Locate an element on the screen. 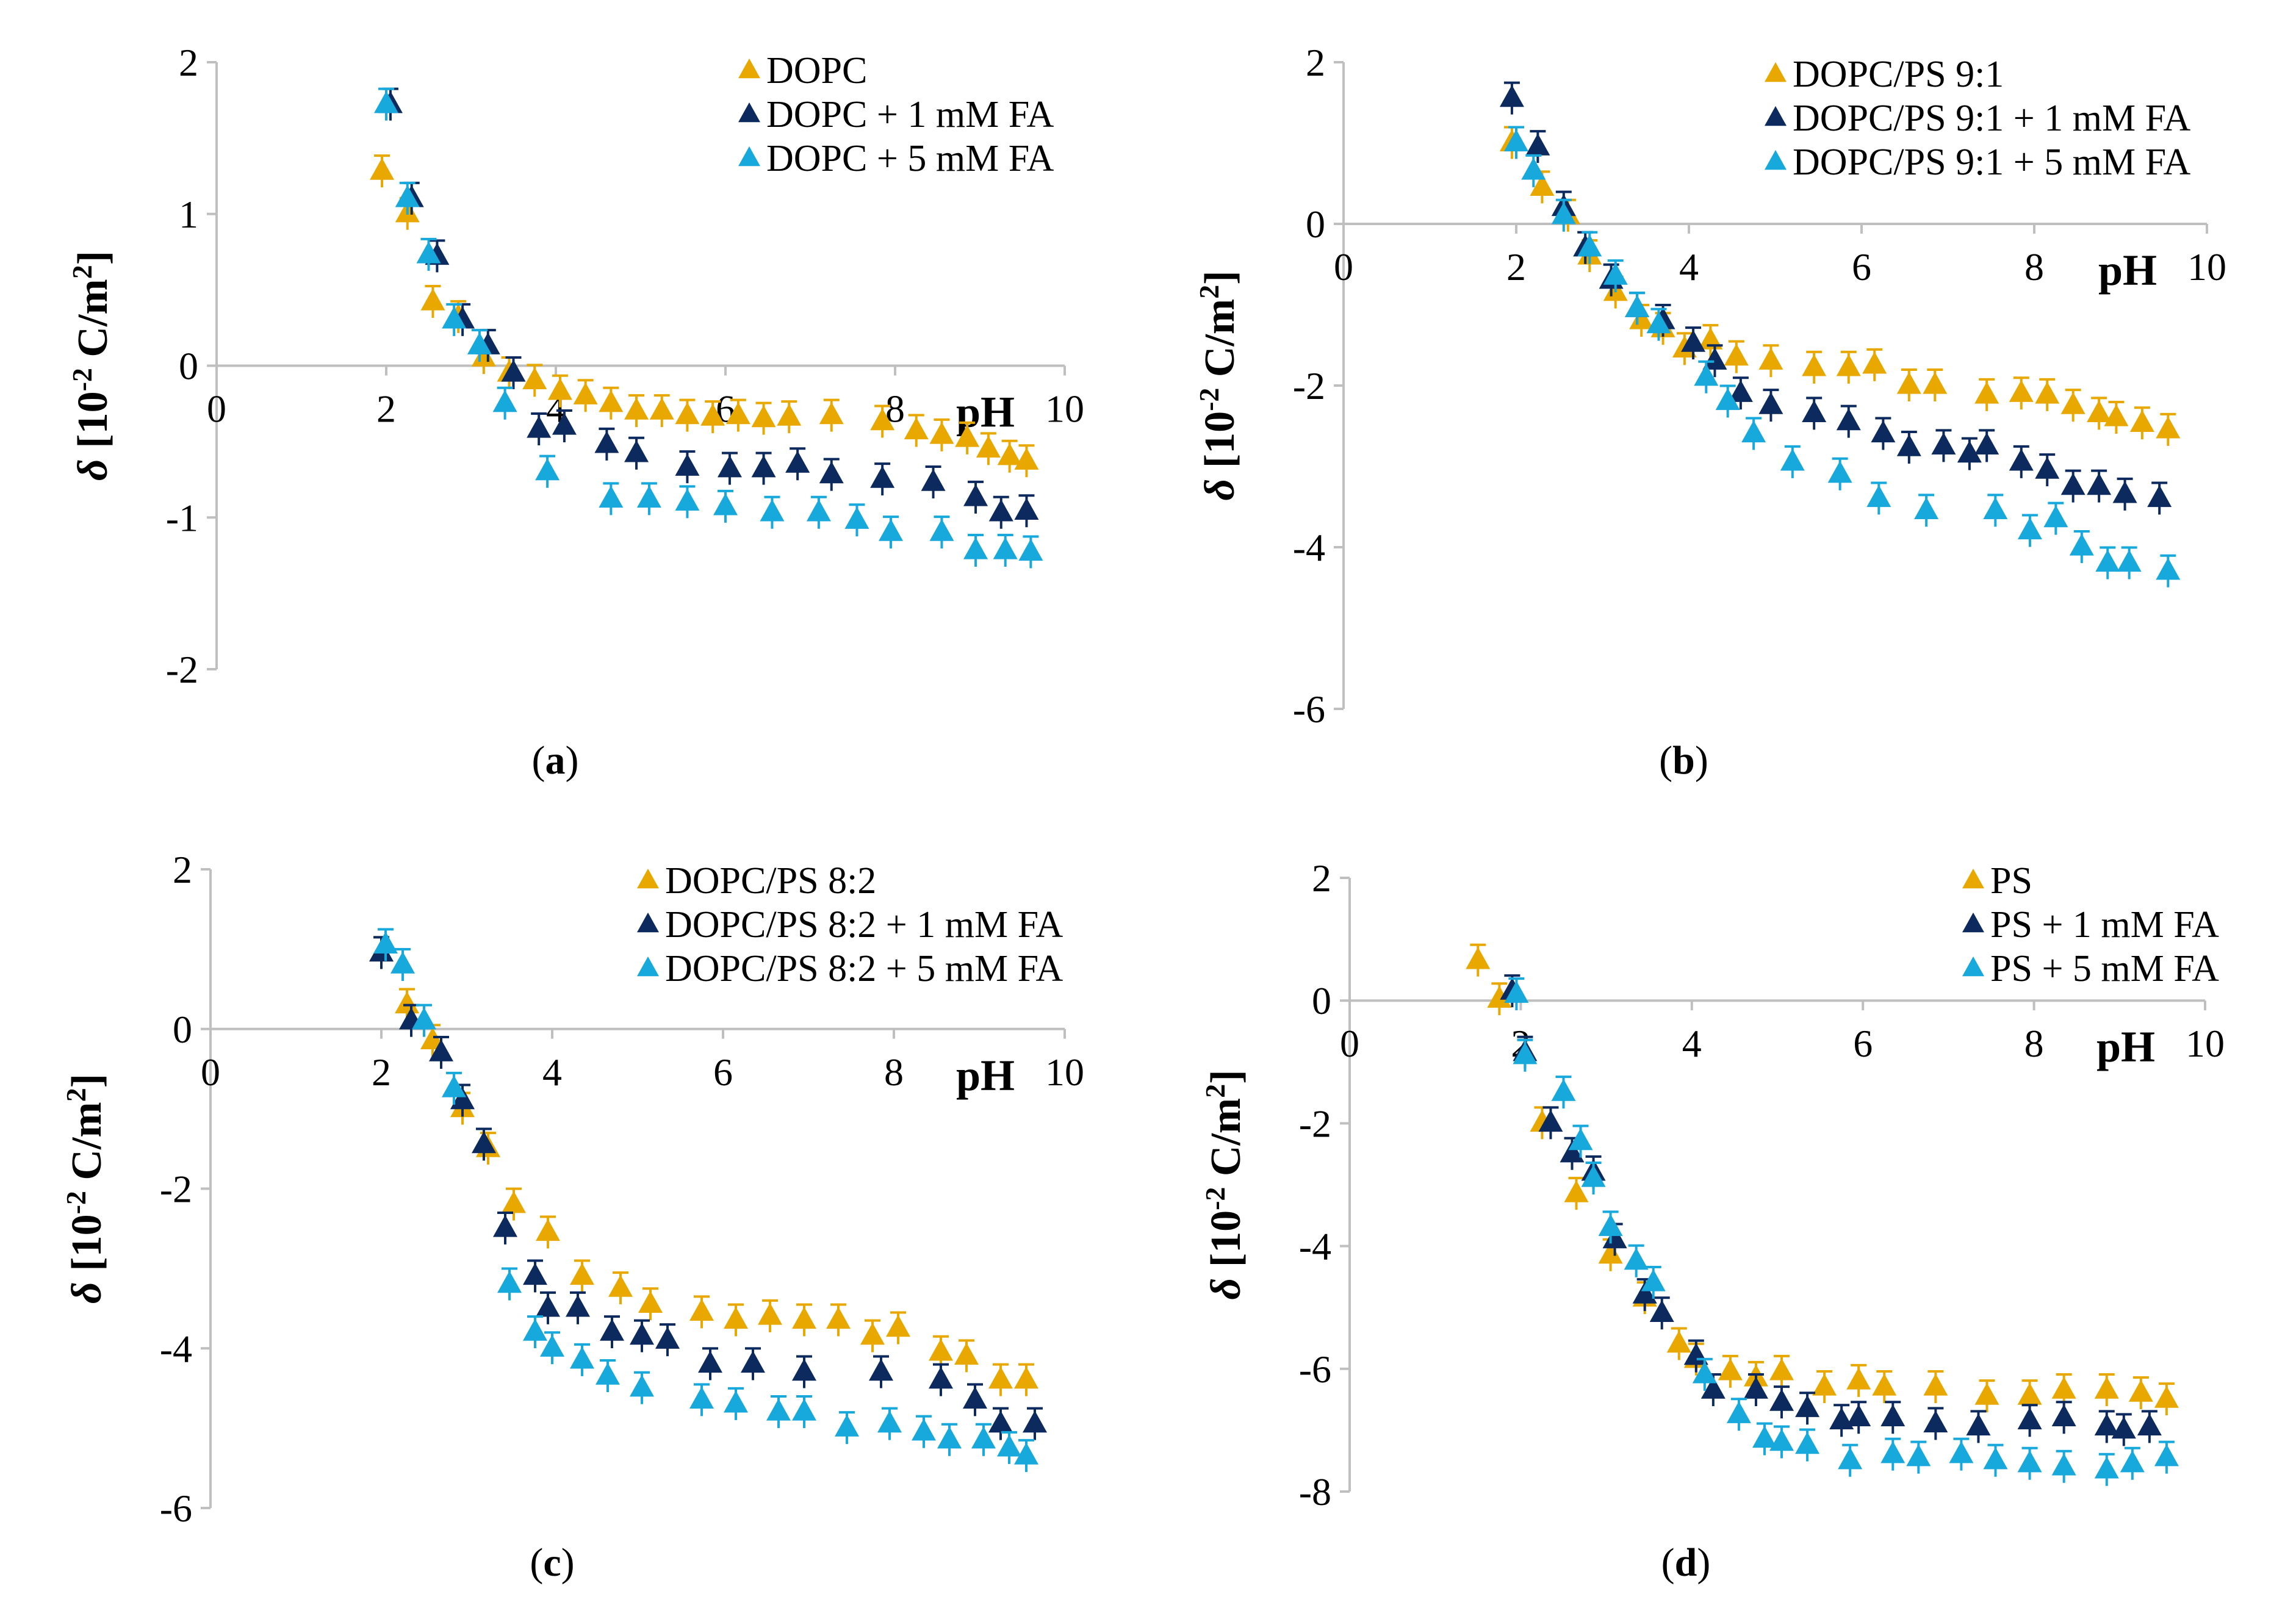  x-axis-label: pH is located at coordinates (986, 1075).